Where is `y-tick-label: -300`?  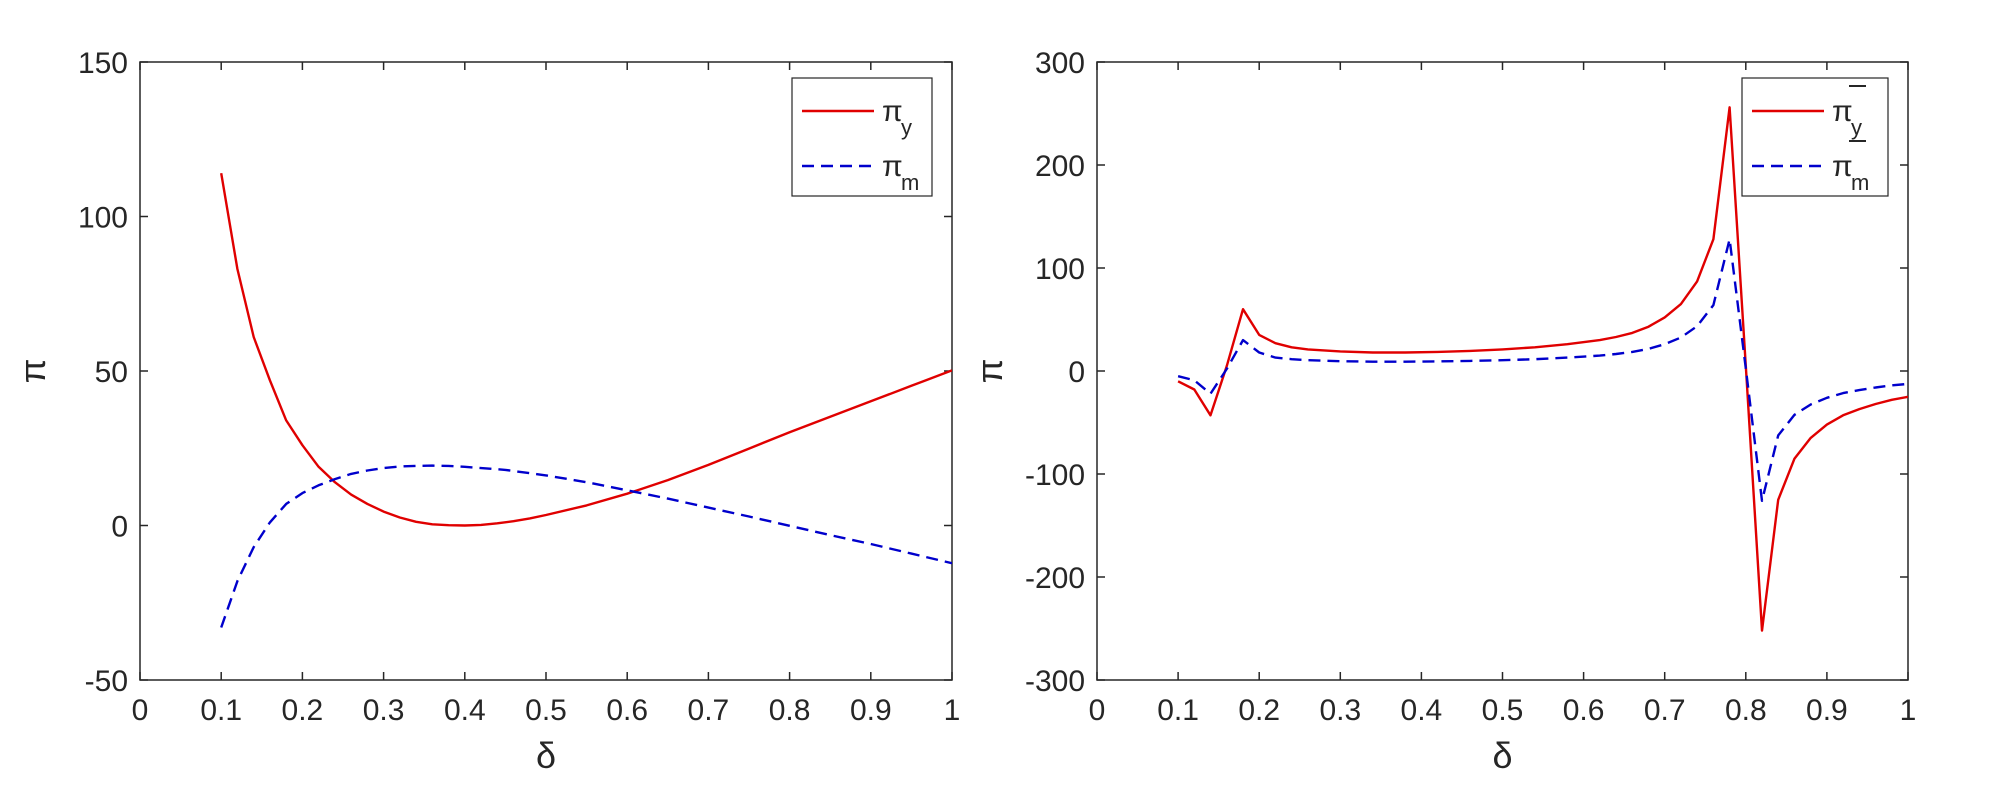 y-tick-label: -300 is located at coordinates (1055, 681).